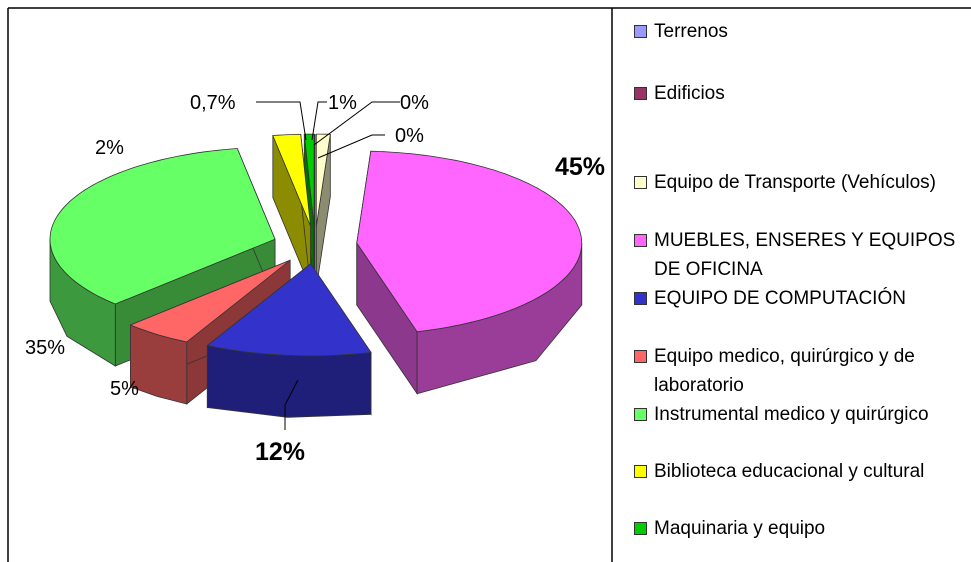  I want to click on legend-label: MUEBLES, ENSERES Y EQUIPOS DE OFICINA, so click(805, 255).